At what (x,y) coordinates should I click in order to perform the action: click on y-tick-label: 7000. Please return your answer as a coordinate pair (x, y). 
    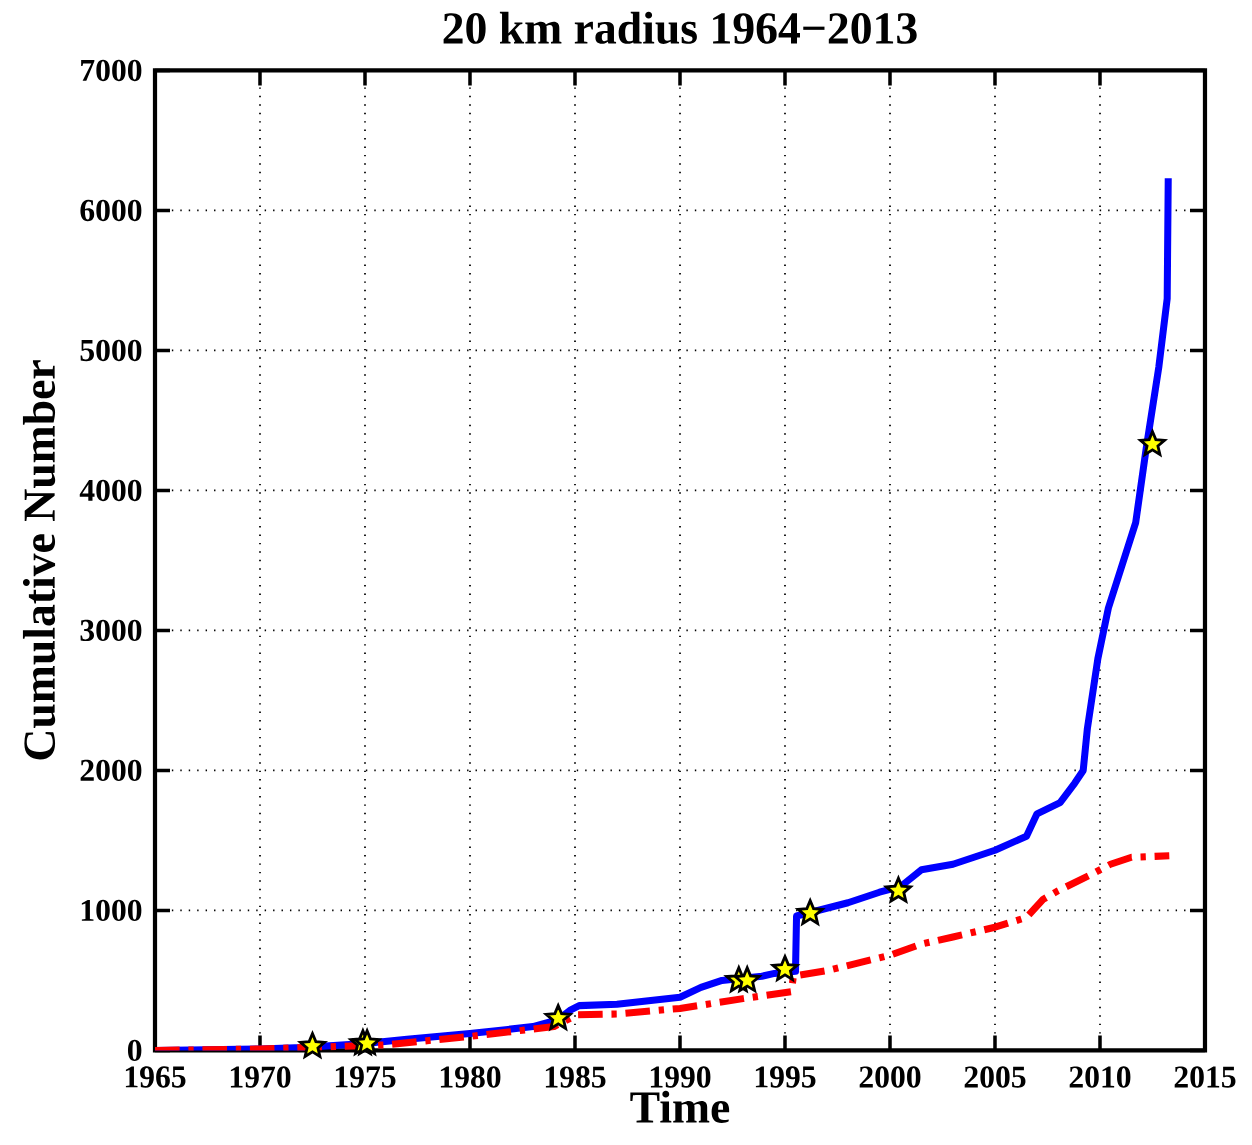
    Looking at the image, I should click on (111, 70).